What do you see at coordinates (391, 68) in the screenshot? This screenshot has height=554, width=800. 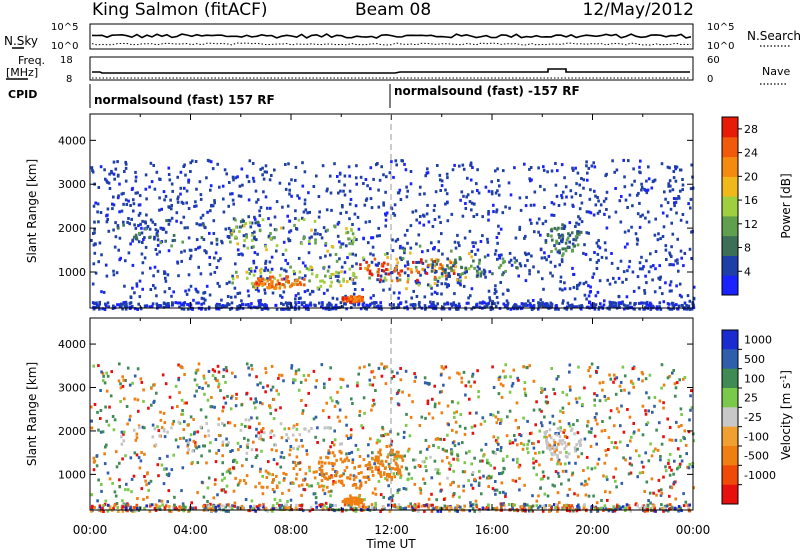 I see `freq-panel` at bounding box center [391, 68].